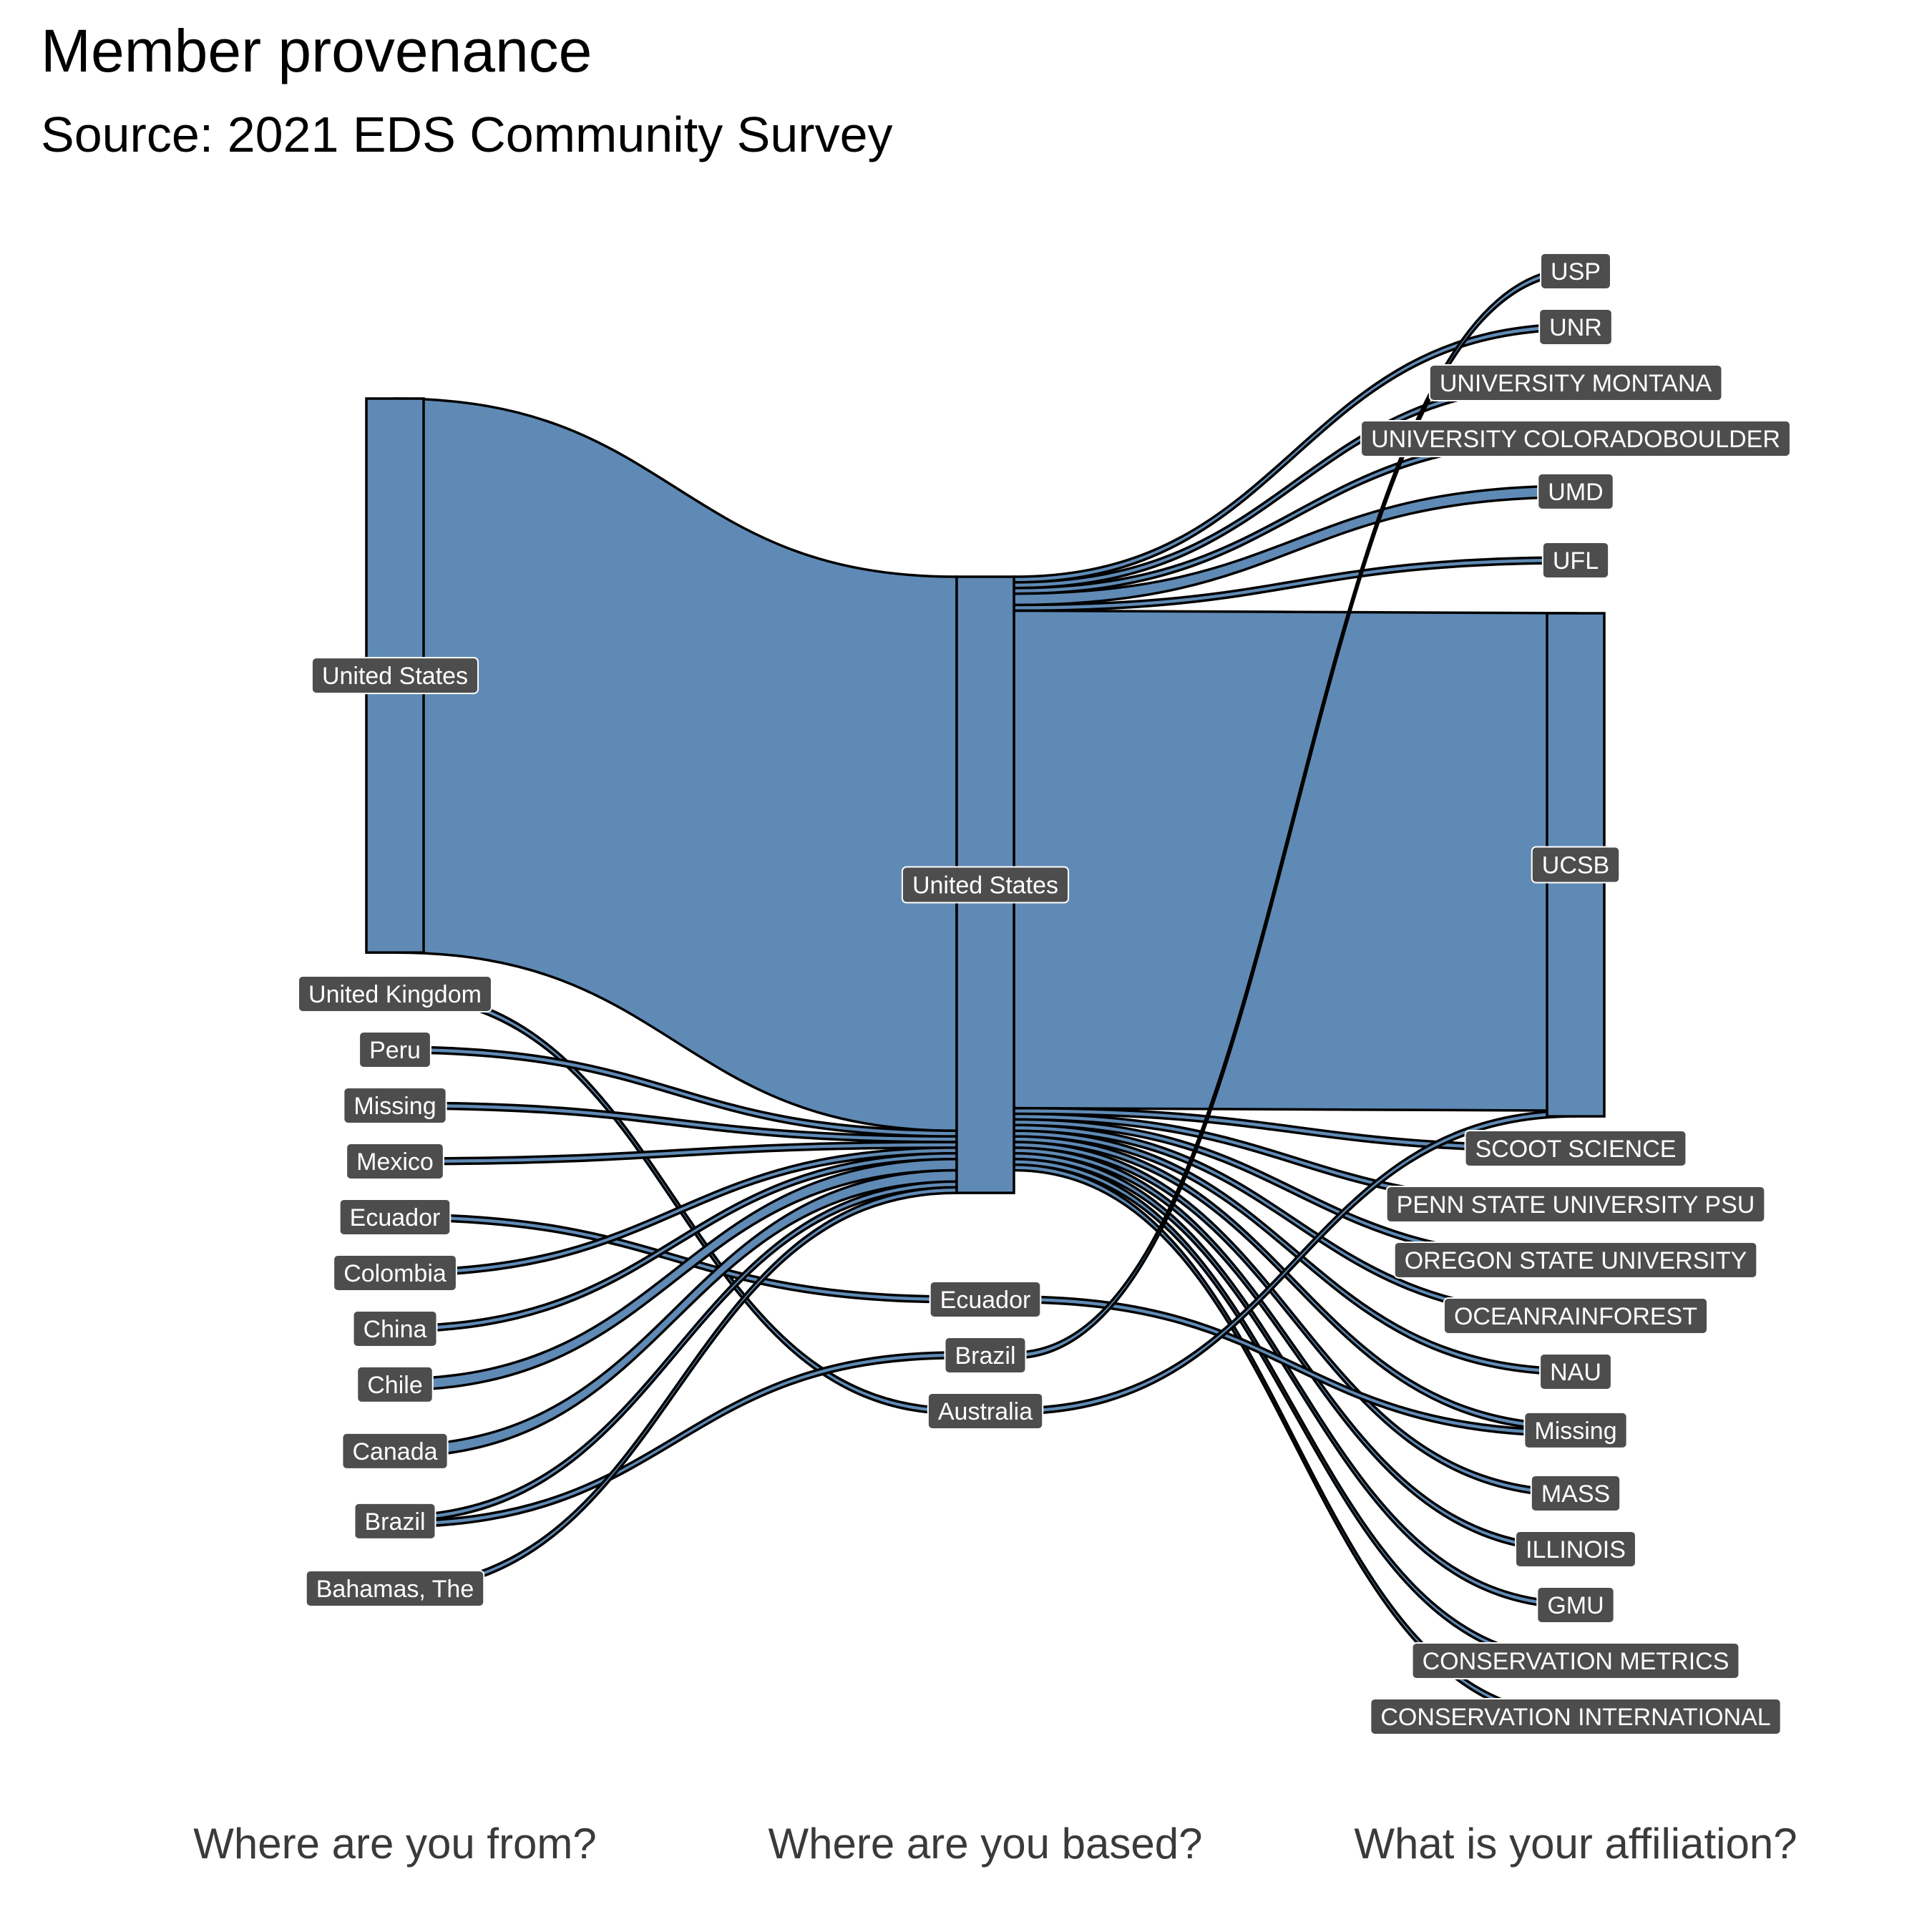  I want to click on label-from-ecuador: Ecuador, so click(395, 1217).